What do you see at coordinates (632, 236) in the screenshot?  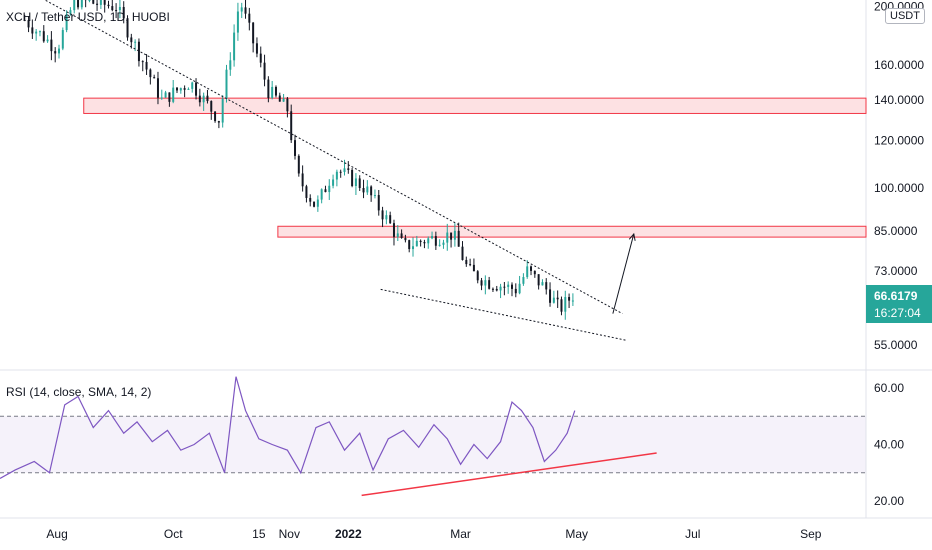 I see `projection-arrow-head` at bounding box center [632, 236].